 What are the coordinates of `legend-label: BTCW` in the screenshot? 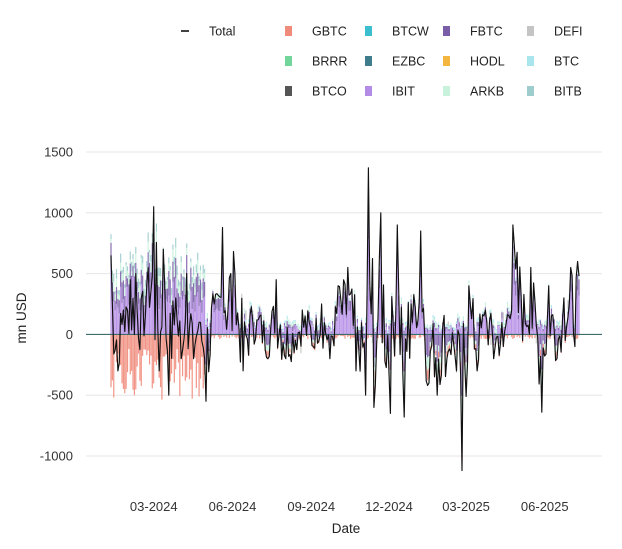 It's located at (410, 32).